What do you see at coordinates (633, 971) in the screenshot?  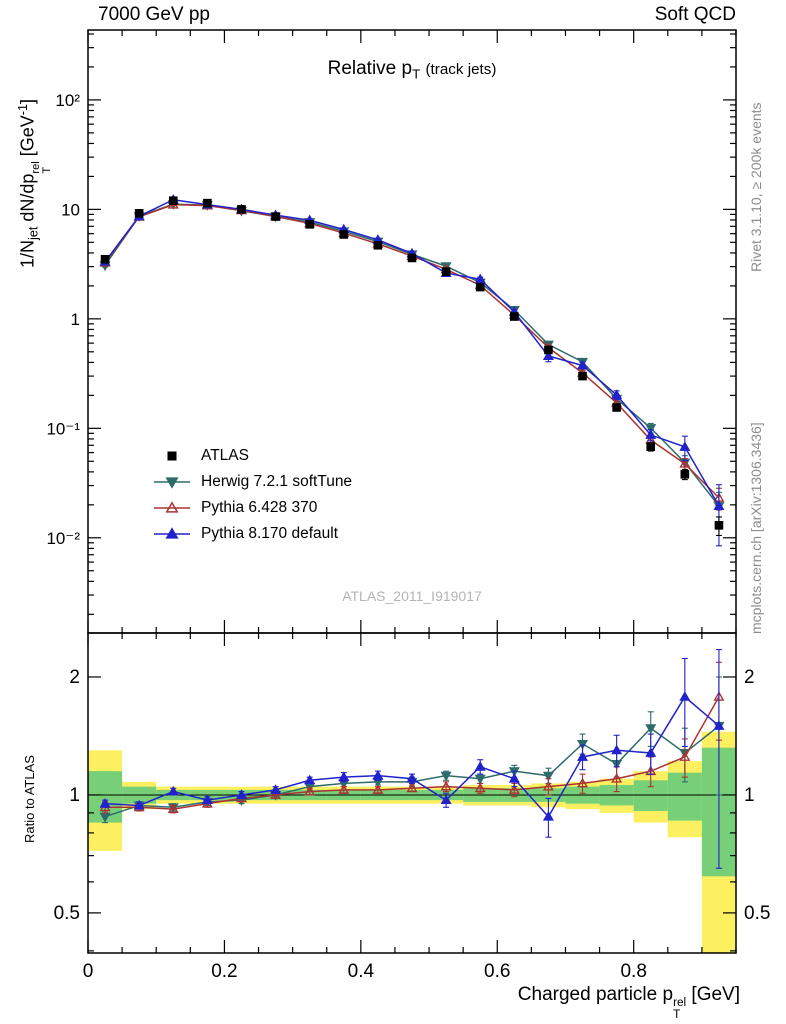 I see `svg-text: 0.8` at bounding box center [633, 971].